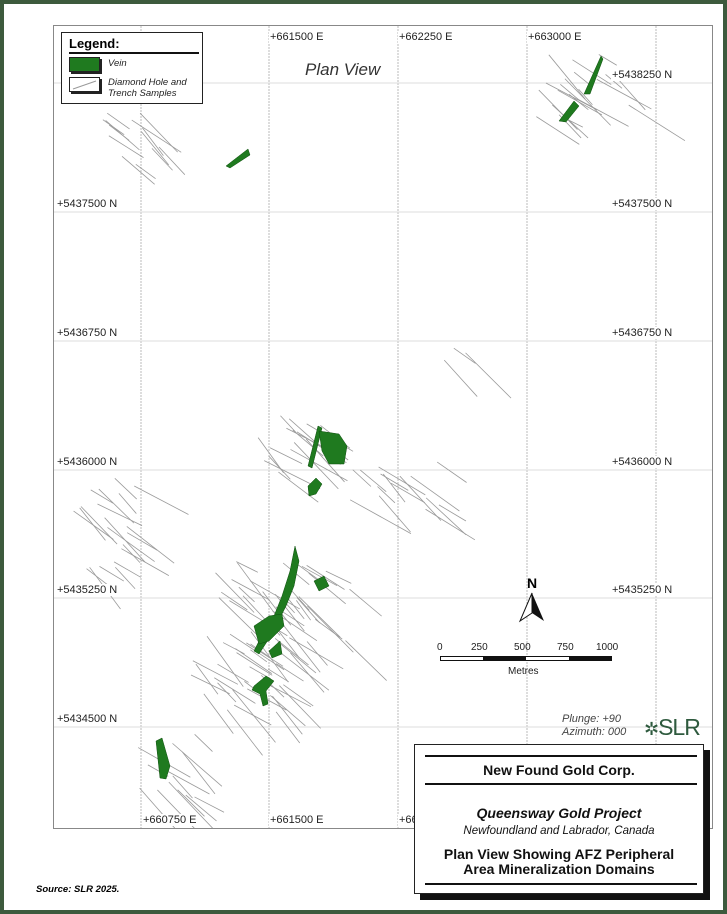  I want to click on easting-label: +661500 E, so click(297, 820).